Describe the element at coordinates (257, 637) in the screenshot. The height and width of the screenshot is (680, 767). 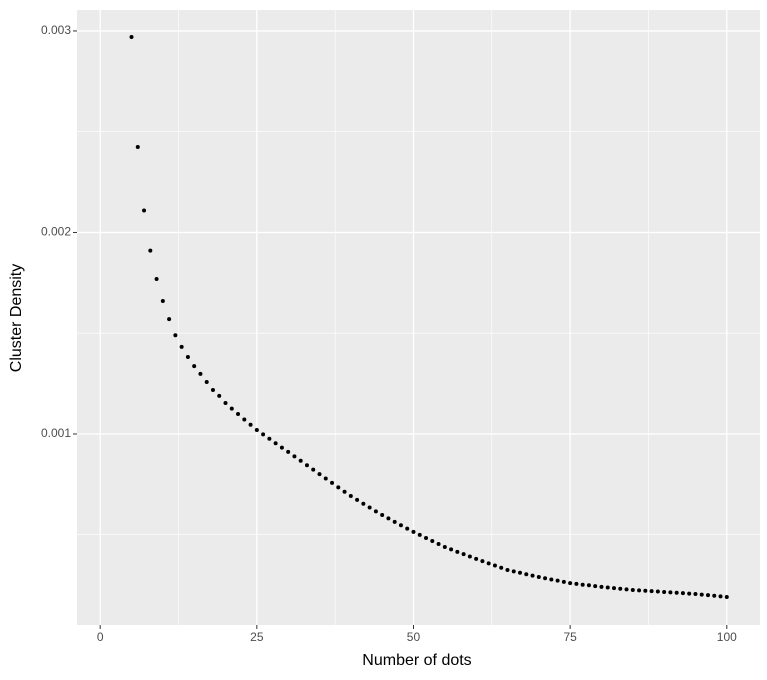
I see `x-tick-label: 25` at that location.